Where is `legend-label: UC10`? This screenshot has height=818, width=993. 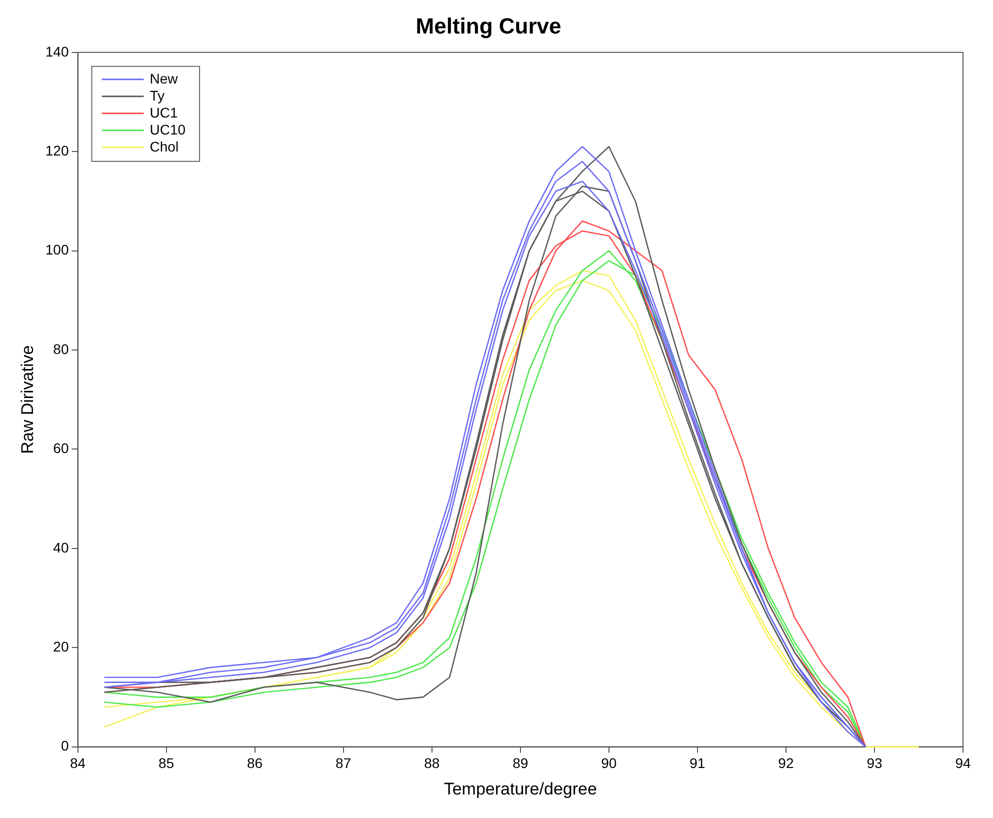
legend-label: UC10 is located at coordinates (168, 129).